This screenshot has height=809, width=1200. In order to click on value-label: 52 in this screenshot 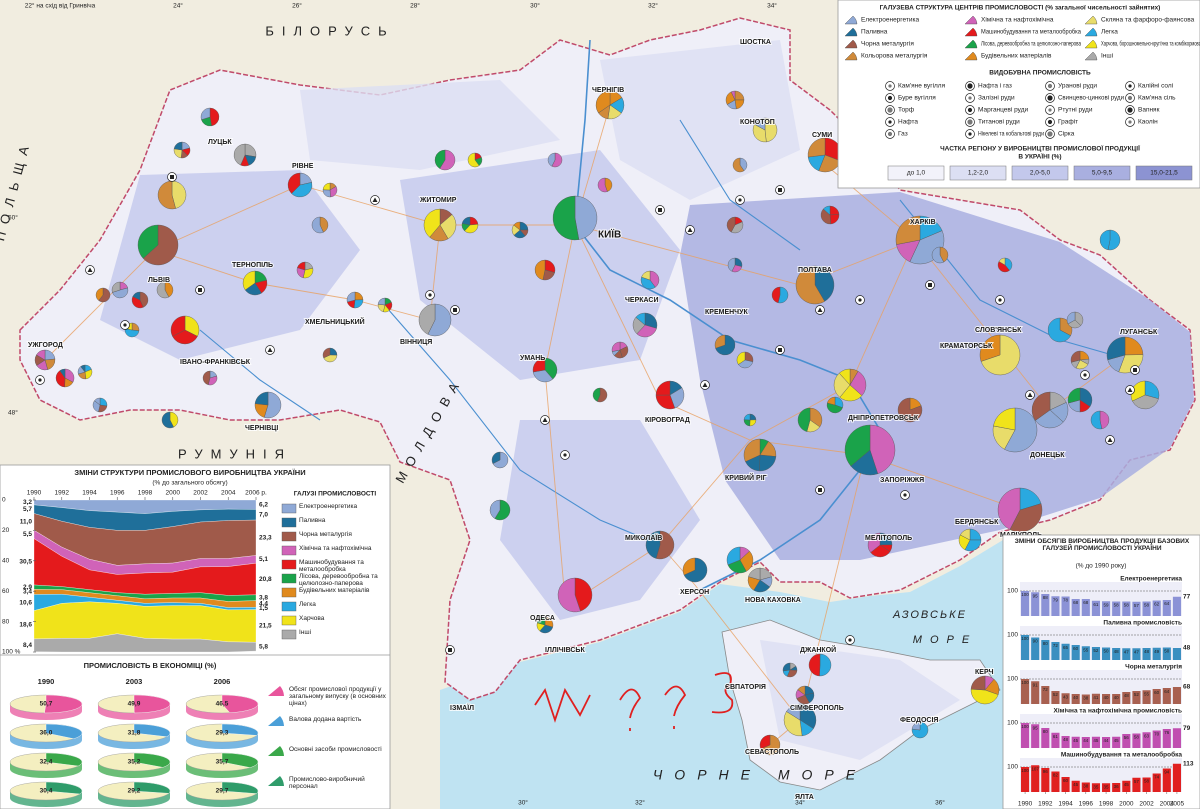, I will do `click(1137, 694)`.